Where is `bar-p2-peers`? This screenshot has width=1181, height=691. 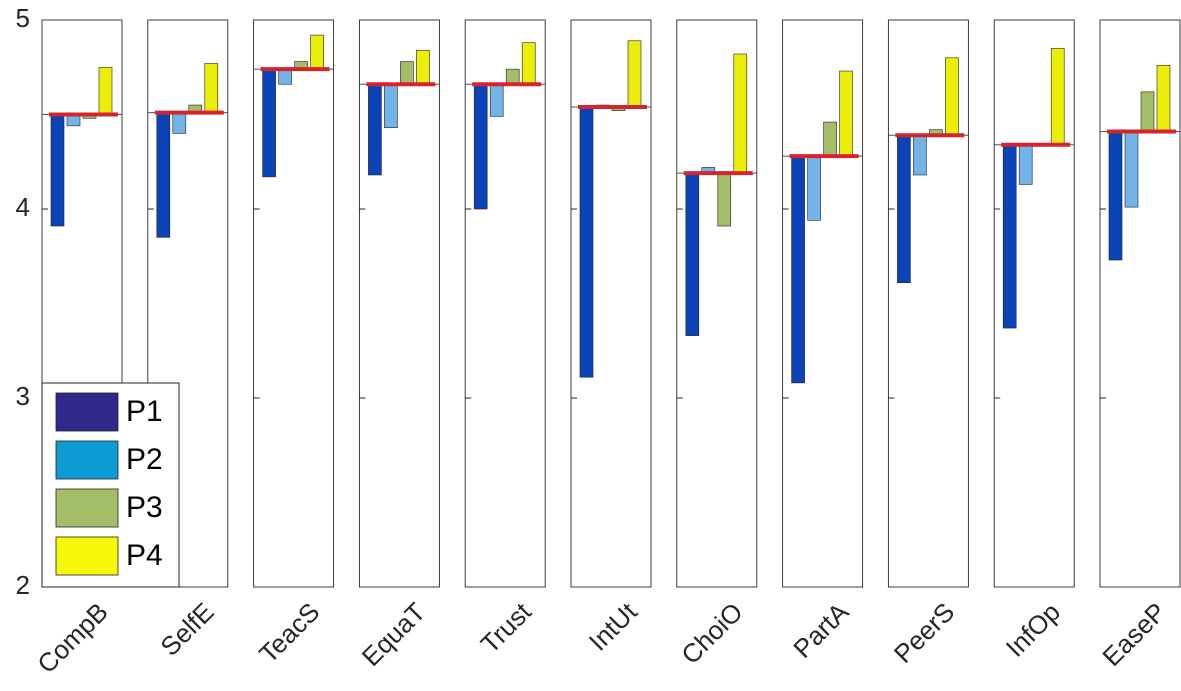
bar-p2-peers is located at coordinates (920, 155).